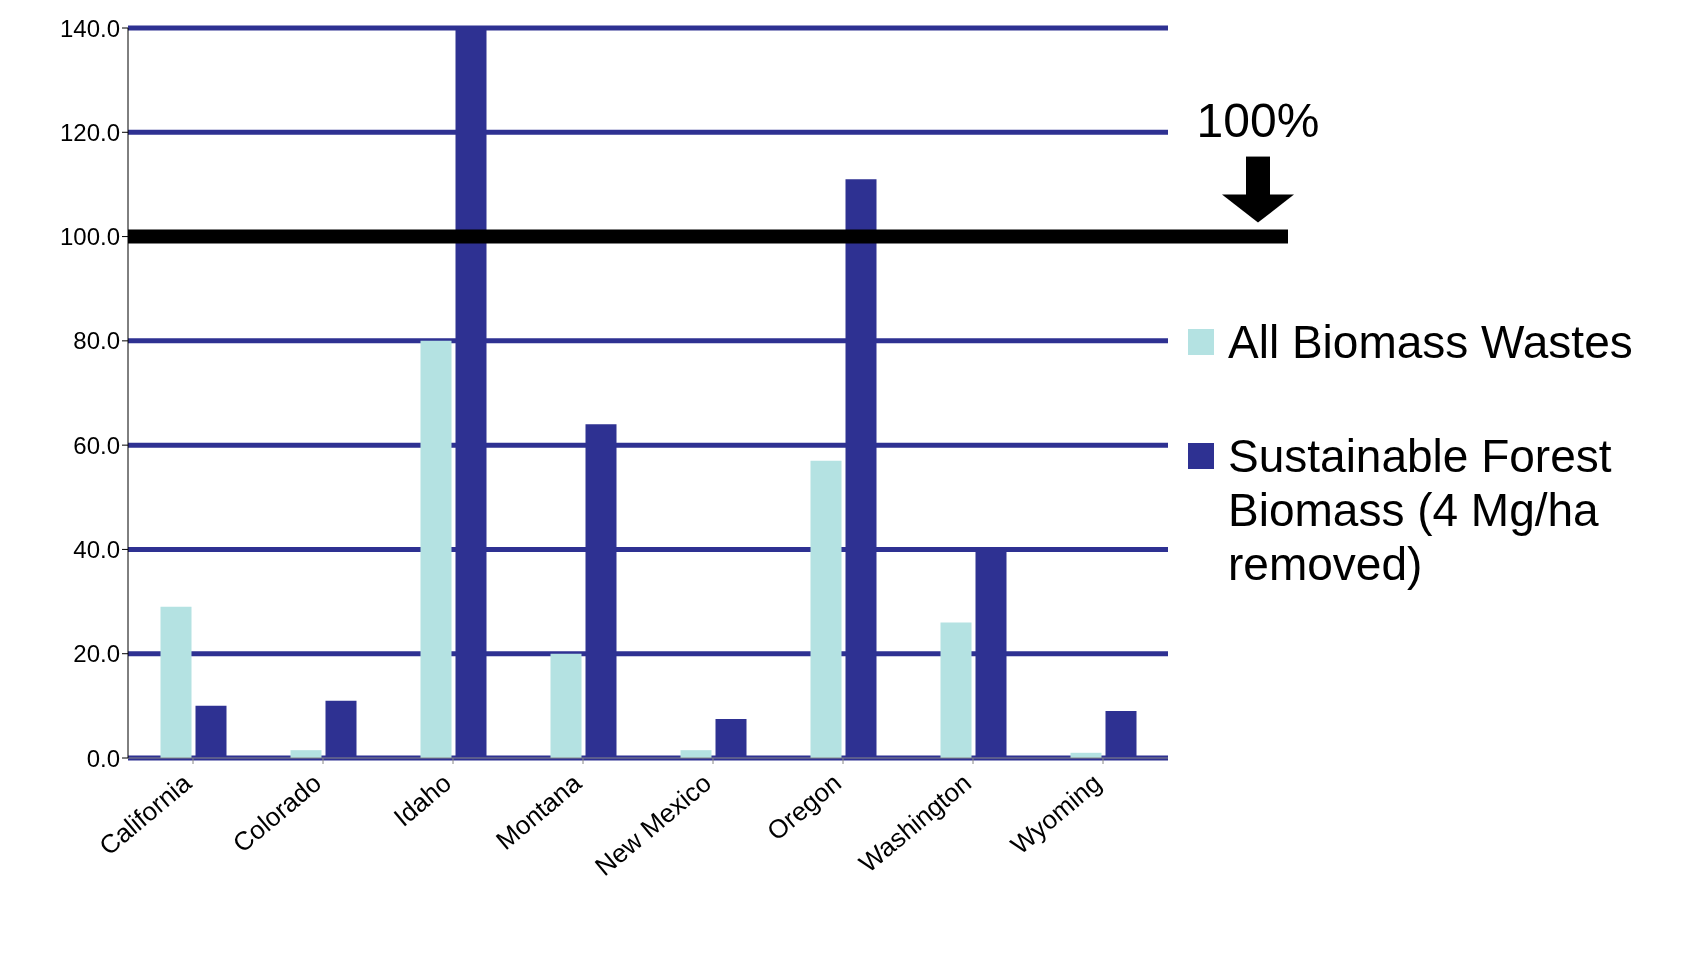  Describe the element at coordinates (96, 445) in the screenshot. I see `y-tick-label: 60.0` at that location.